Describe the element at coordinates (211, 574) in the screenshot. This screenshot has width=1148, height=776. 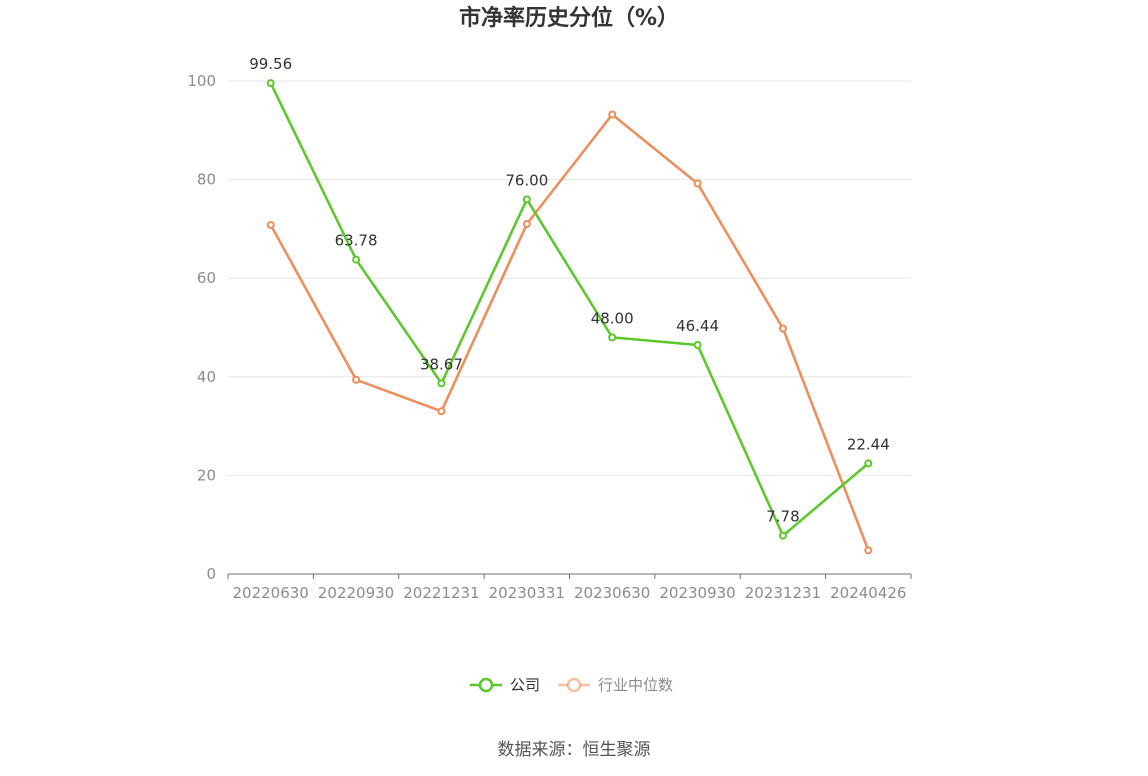
I see `y-tick-label: 0` at that location.